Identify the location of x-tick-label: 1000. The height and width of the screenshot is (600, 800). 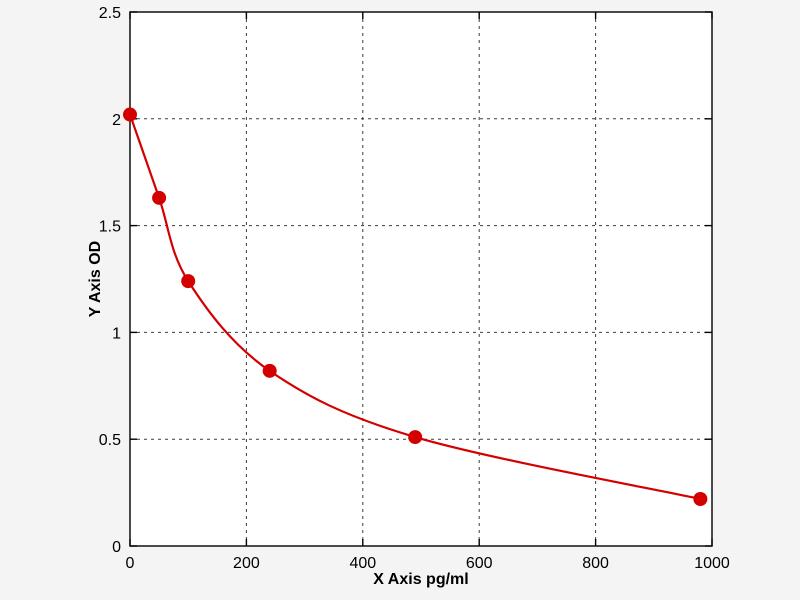
(712, 563).